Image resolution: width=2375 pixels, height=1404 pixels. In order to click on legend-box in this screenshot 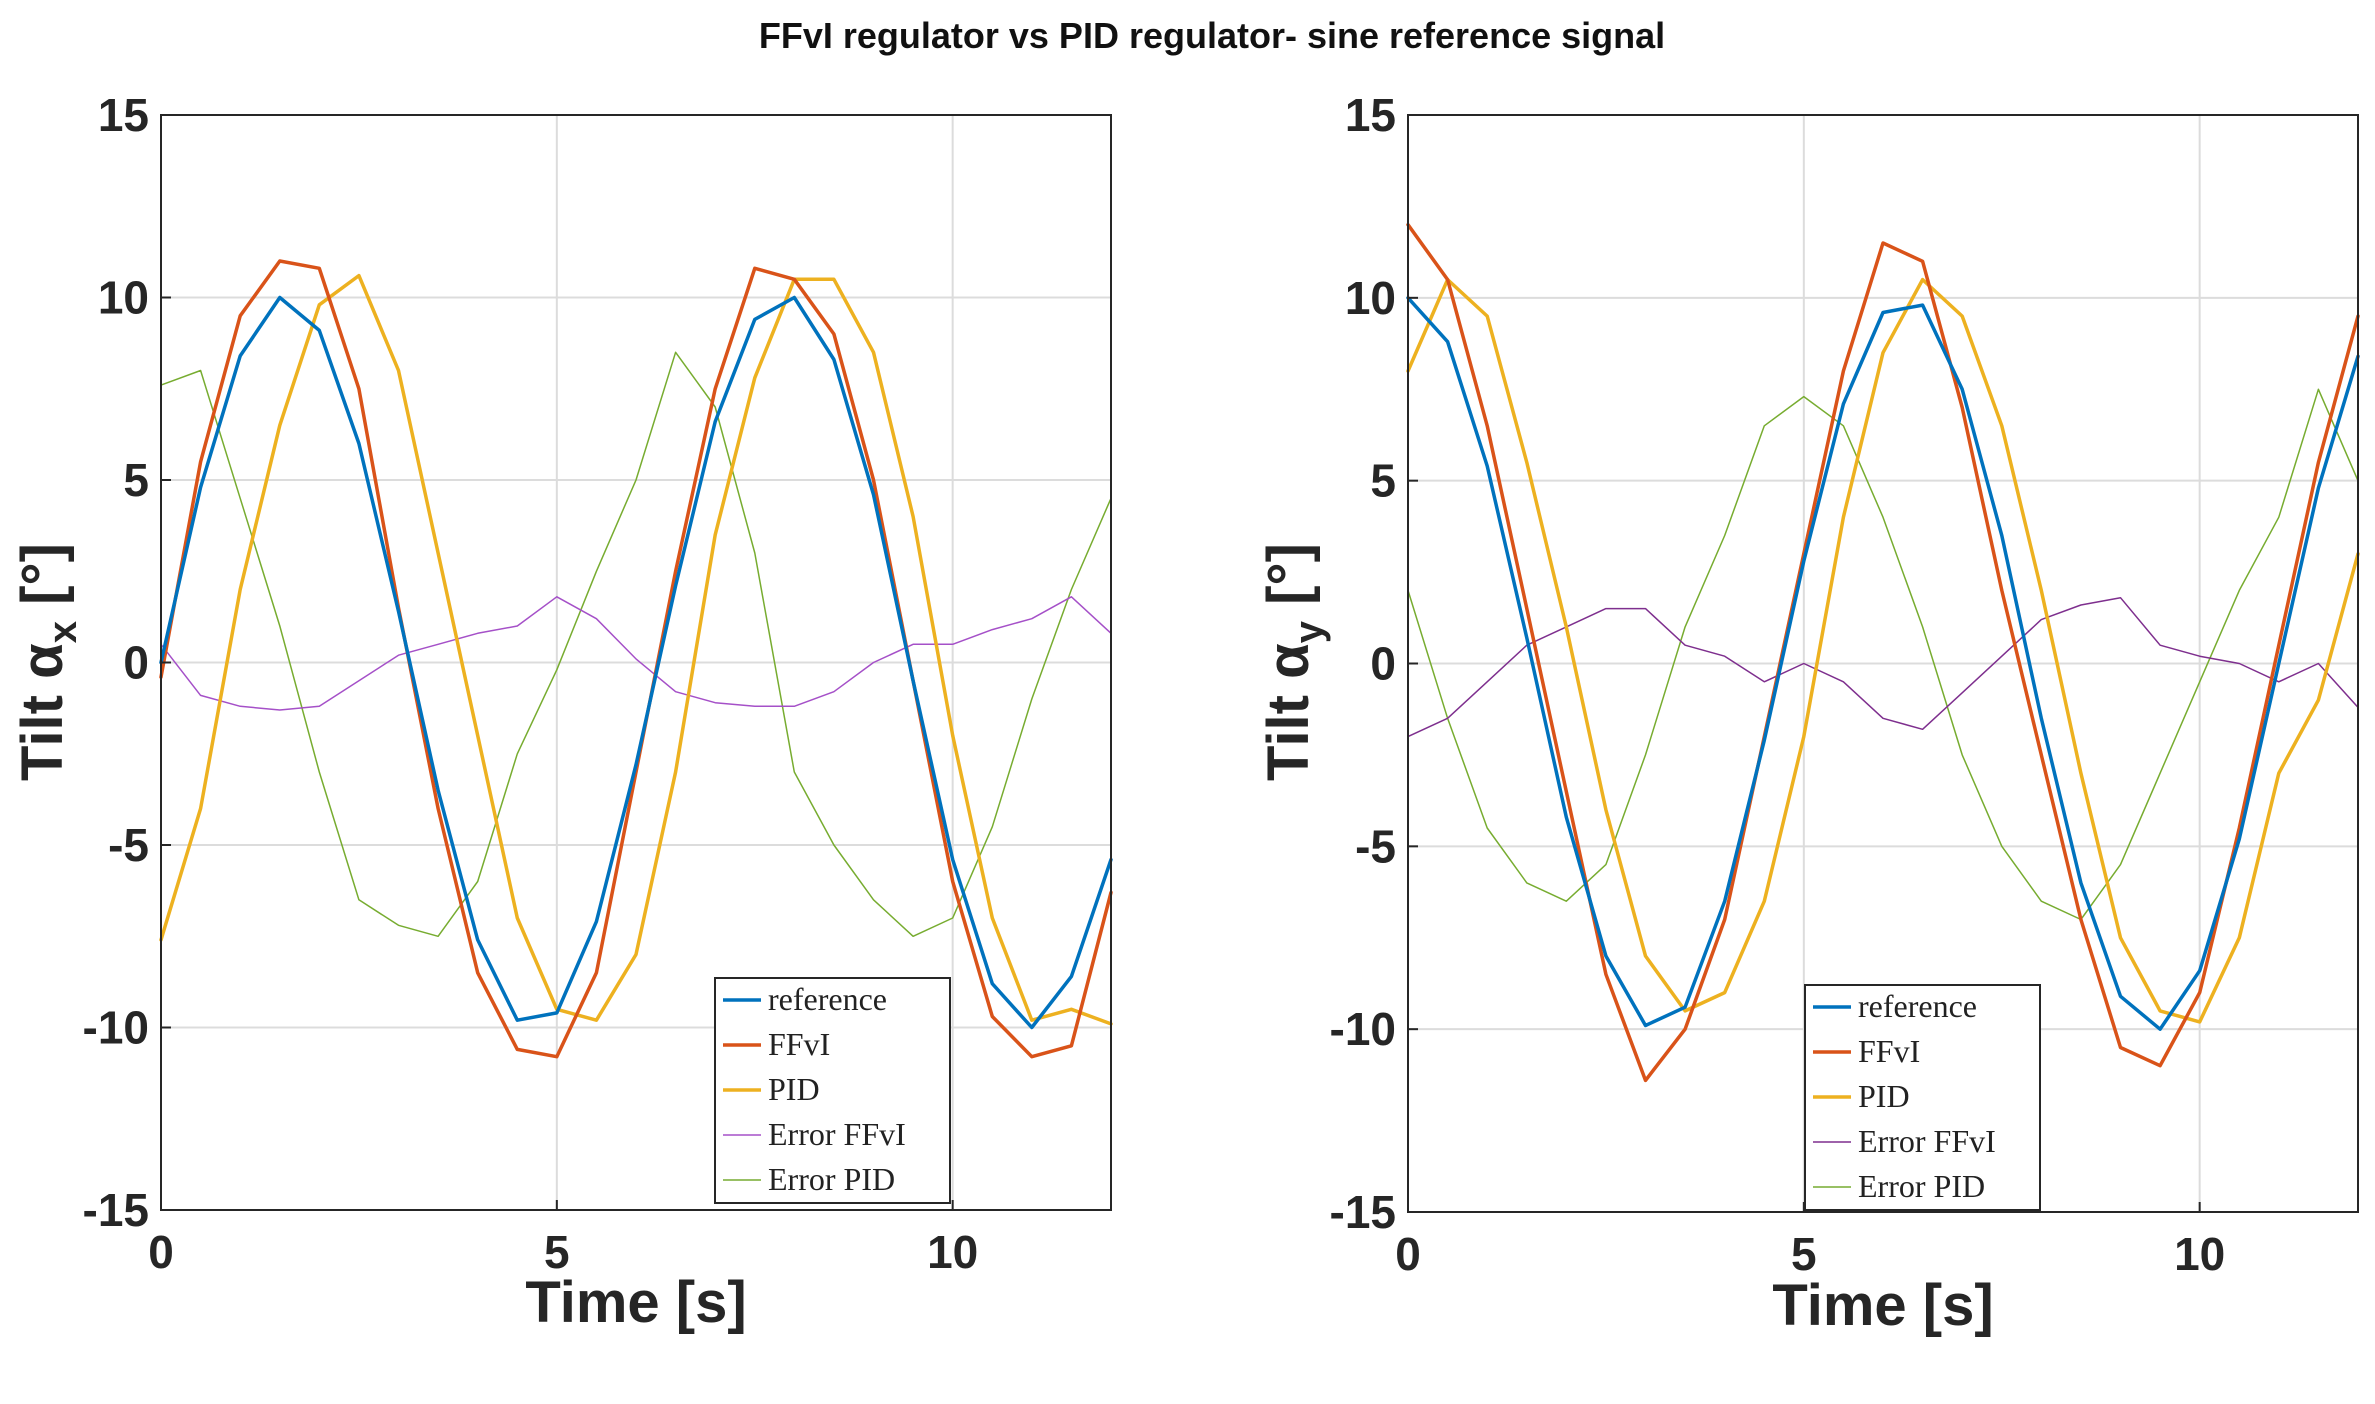, I will do `click(832, 1090)`.